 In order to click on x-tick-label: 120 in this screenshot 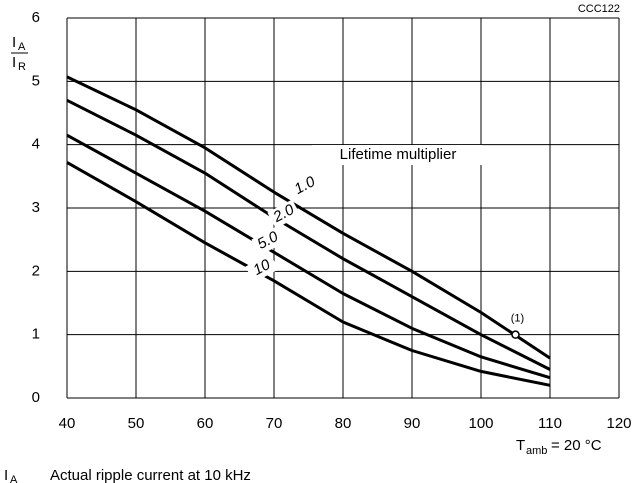, I will do `click(618, 423)`.